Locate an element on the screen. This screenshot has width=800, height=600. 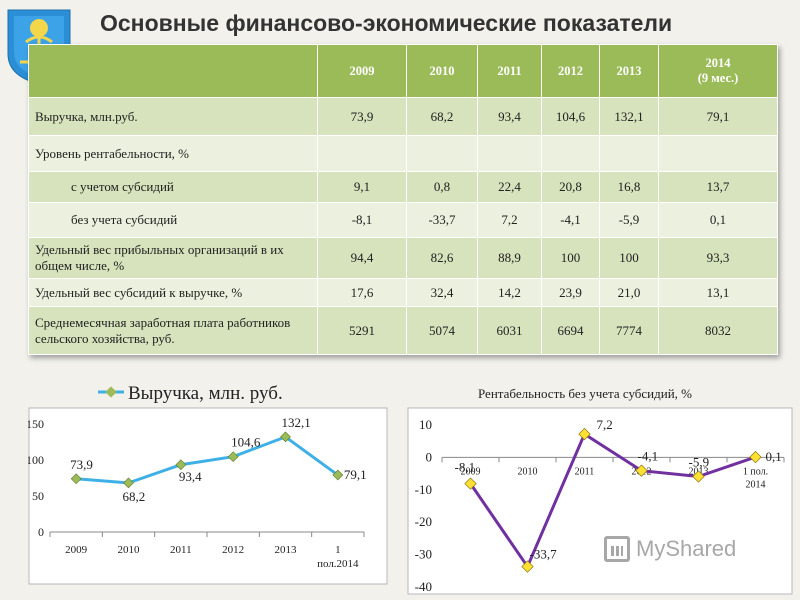
header-cell-label is located at coordinates (173, 71).